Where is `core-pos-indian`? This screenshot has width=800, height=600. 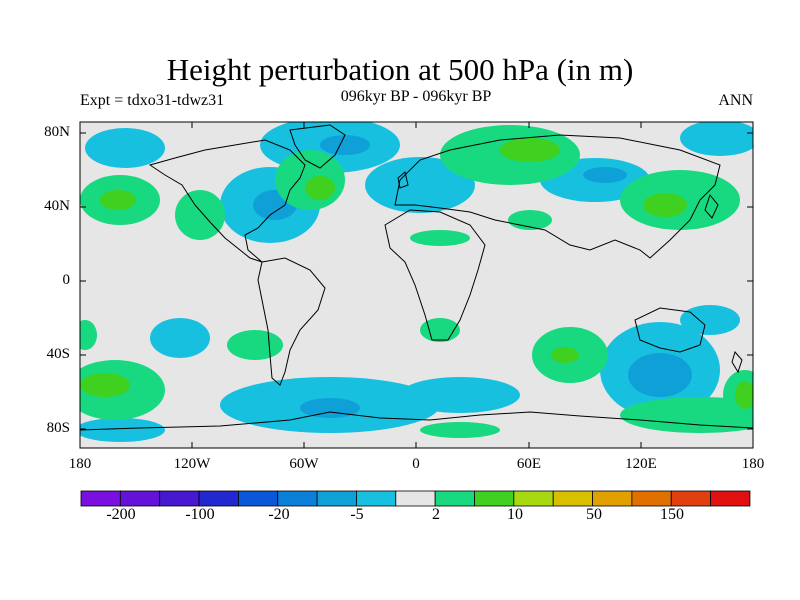
core-pos-indian is located at coordinates (565, 355).